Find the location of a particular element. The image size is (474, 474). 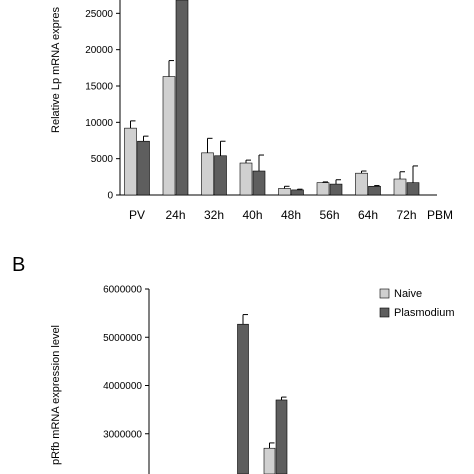

panel-a-x-unit: PBM is located at coordinates (440, 215).